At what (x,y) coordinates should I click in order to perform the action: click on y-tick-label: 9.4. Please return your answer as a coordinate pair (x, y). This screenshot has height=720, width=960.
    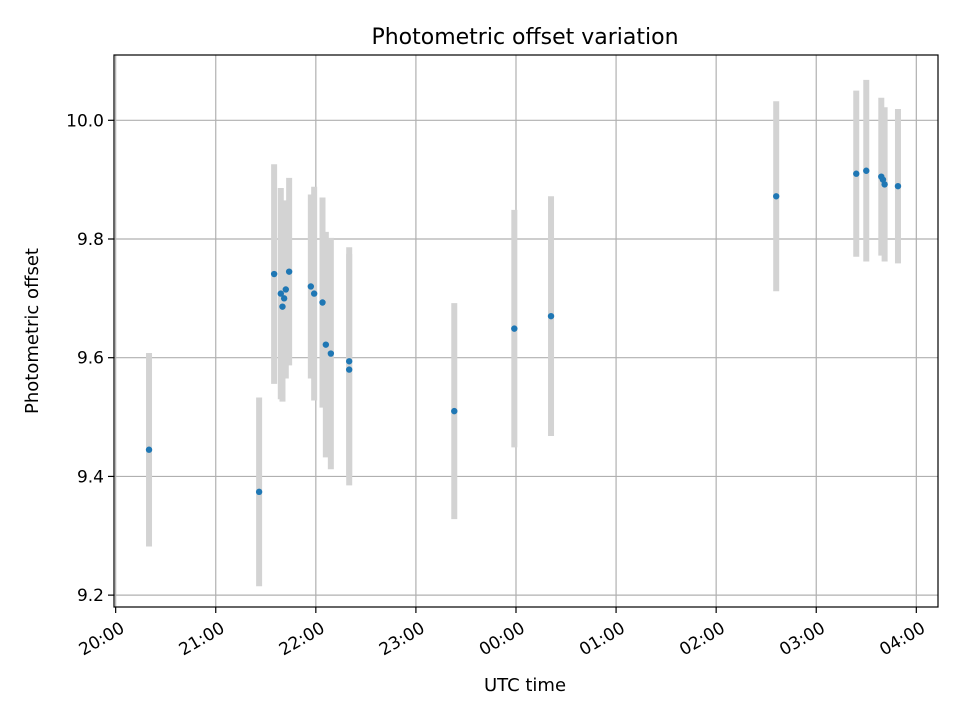
    Looking at the image, I should click on (90, 477).